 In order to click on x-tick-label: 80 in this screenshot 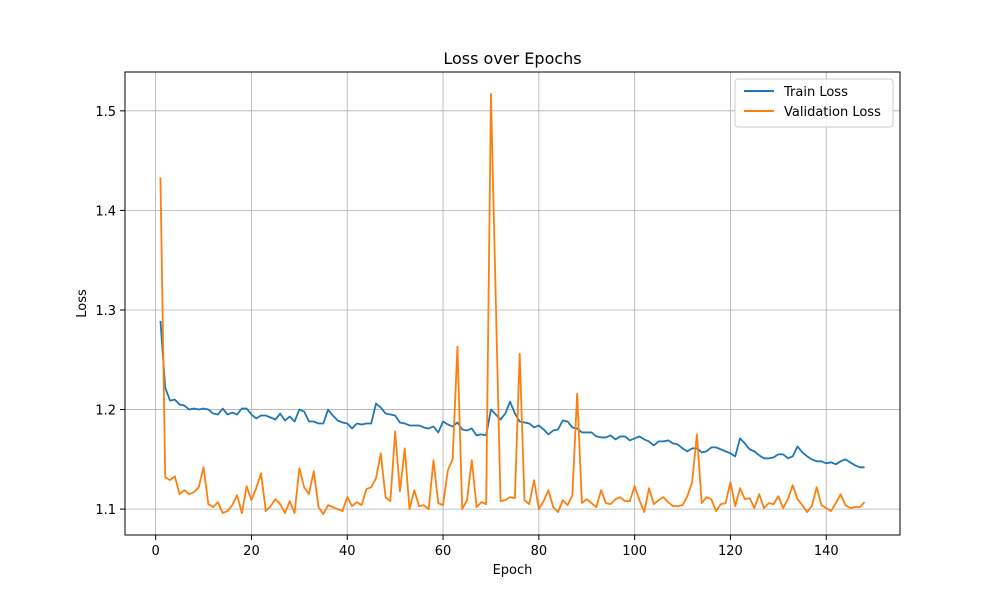, I will do `click(539, 551)`.